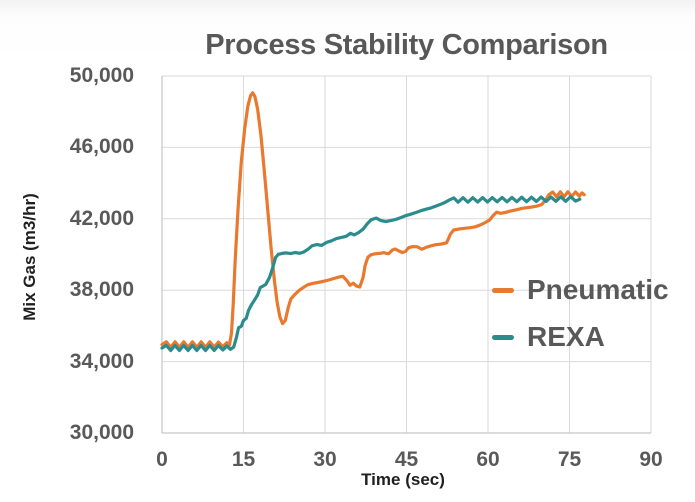 Image resolution: width=695 pixels, height=502 pixels. Describe the element at coordinates (101, 147) in the screenshot. I see `y-tick-label: 46,000` at that location.